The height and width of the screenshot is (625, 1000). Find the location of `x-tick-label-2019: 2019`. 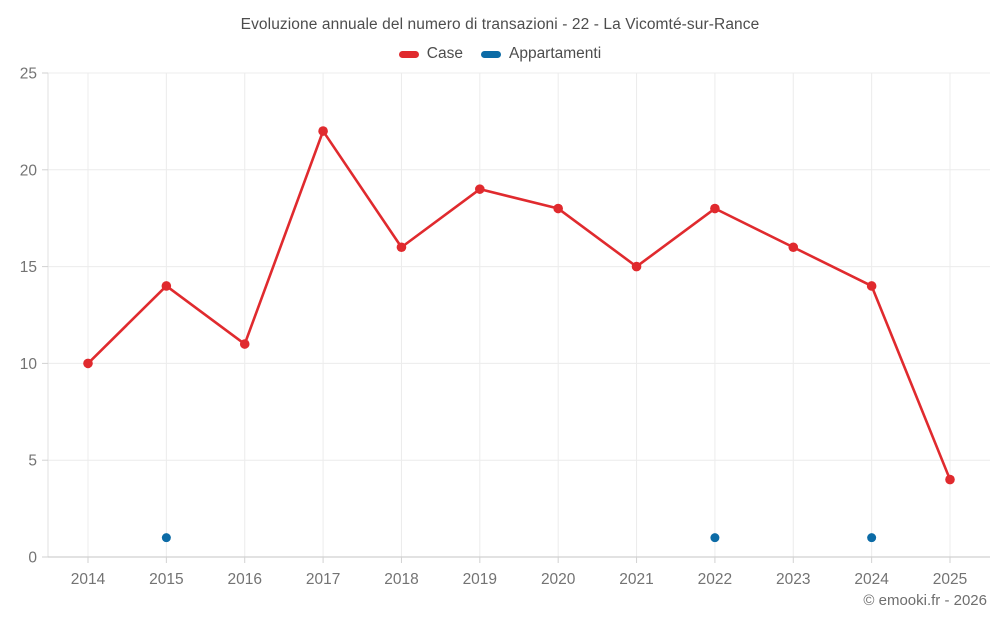

x-tick-label-2019: 2019 is located at coordinates (480, 579).